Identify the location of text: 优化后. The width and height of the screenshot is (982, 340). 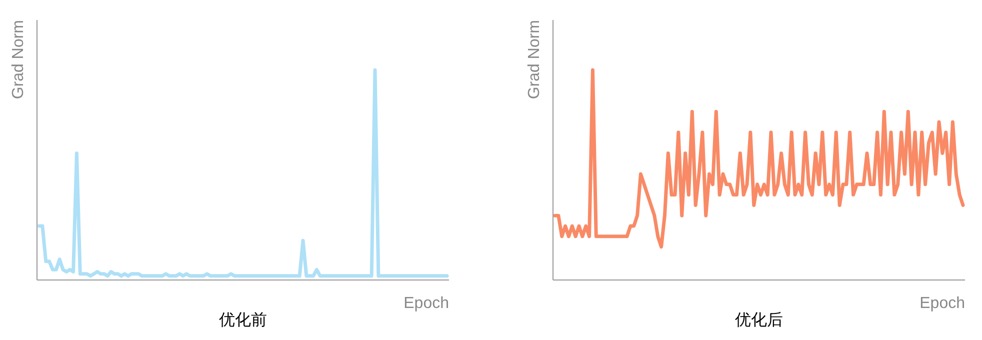
(759, 320).